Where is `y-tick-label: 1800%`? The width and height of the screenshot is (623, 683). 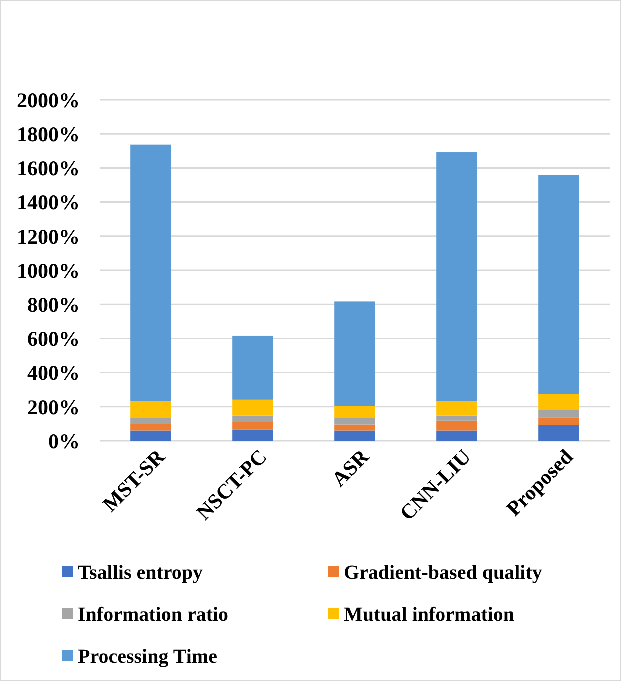
y-tick-label: 1800% is located at coordinates (48, 134).